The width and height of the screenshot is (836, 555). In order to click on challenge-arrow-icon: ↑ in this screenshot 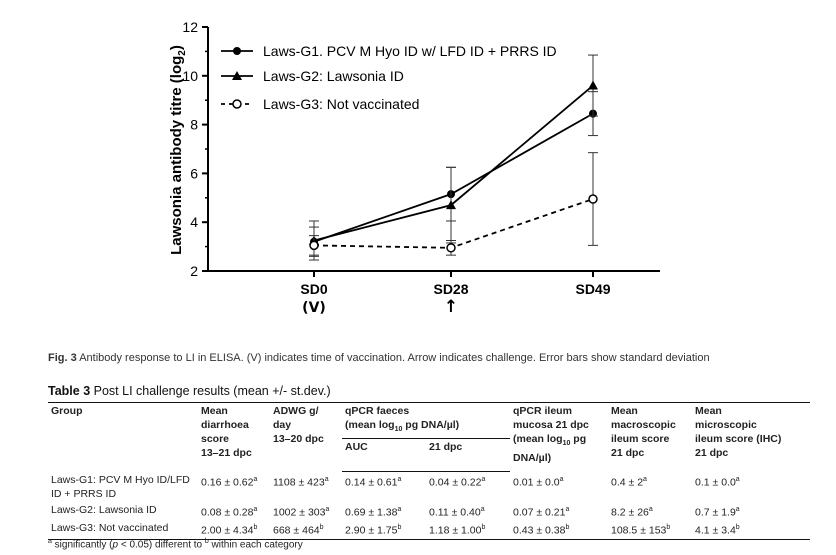, I will do `click(451, 307)`.